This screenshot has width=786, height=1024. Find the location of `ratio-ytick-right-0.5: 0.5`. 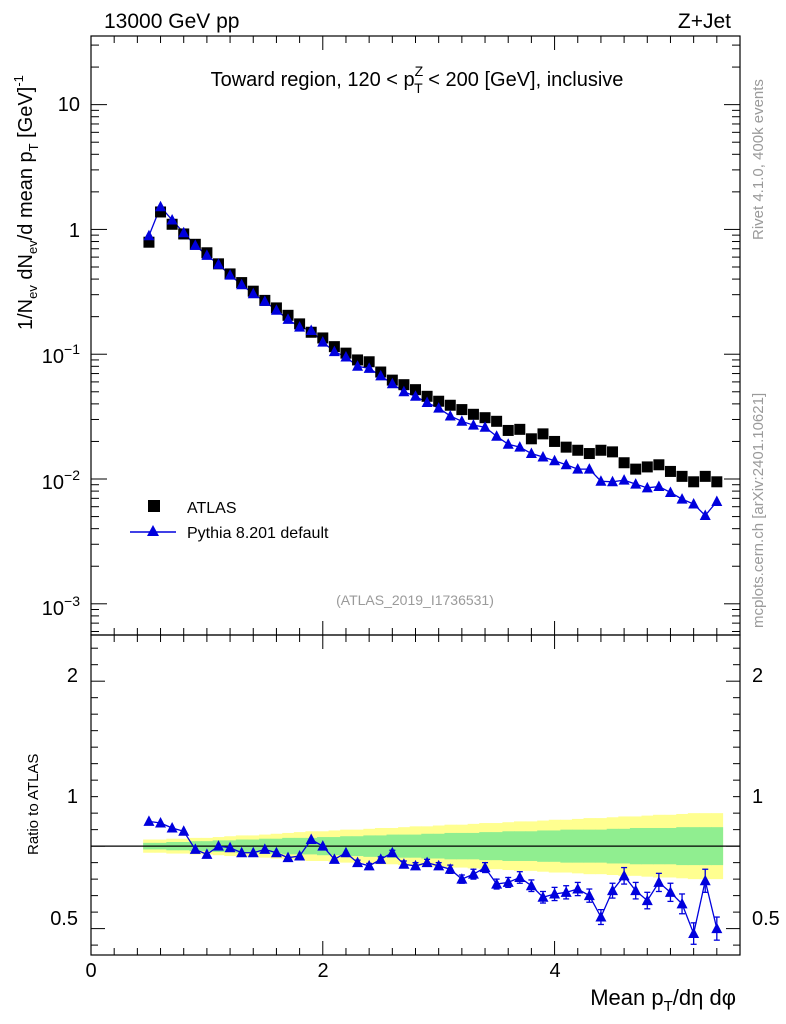

ratio-ytick-right-0.5: 0.5 is located at coordinates (766, 919).